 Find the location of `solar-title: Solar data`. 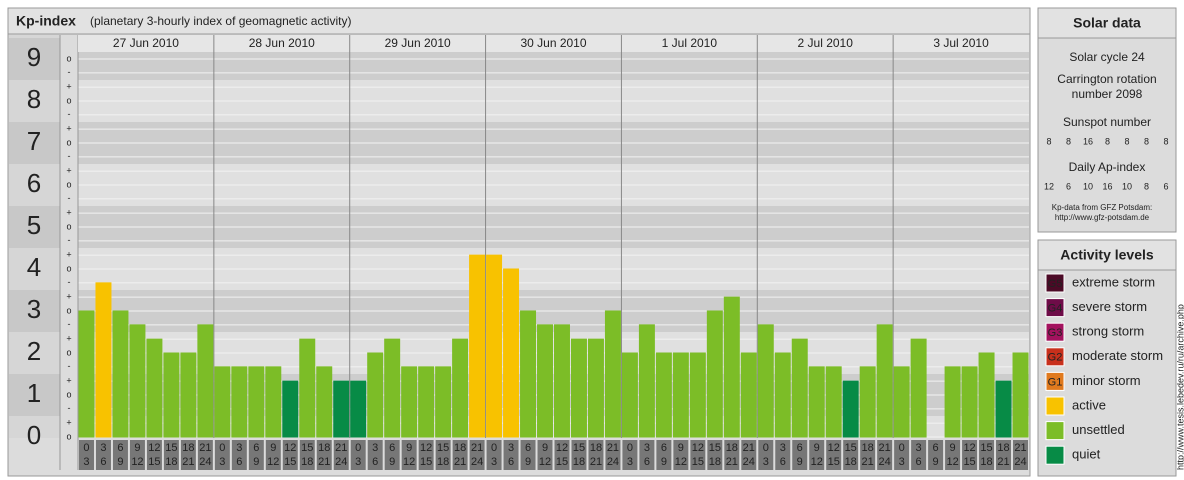

solar-title: Solar data is located at coordinates (1107, 23).